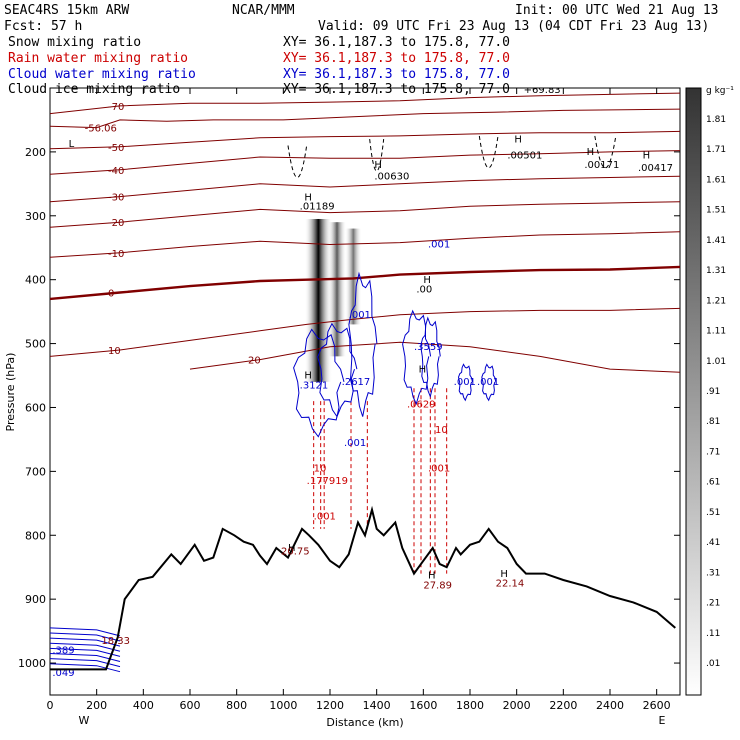 This screenshot has width=740, height=740. Describe the element at coordinates (263, 10) in the screenshot. I see `header-center: NCAR/MMM` at that location.